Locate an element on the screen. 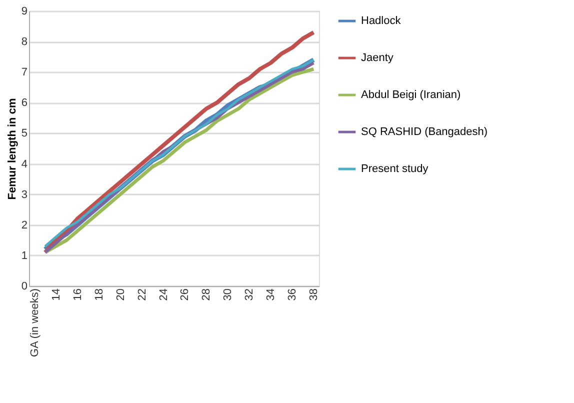 This screenshot has width=574, height=403. x-tick-label: GA (in weeks) is located at coordinates (34, 322).